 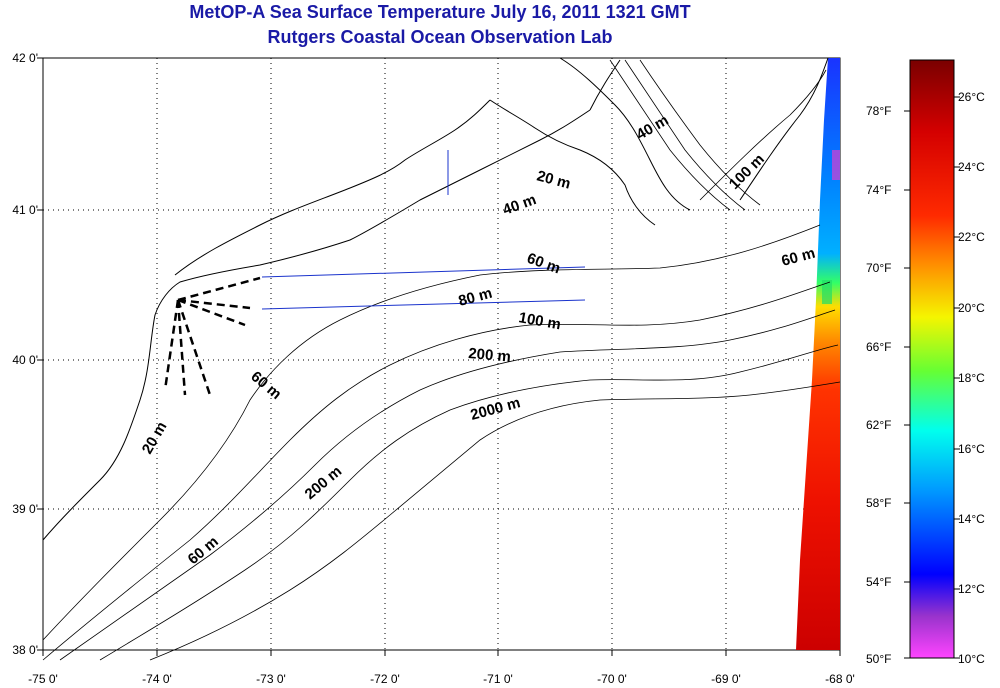 What do you see at coordinates (212, 336) in the screenshot?
I see `dashed-tracks` at bounding box center [212, 336].